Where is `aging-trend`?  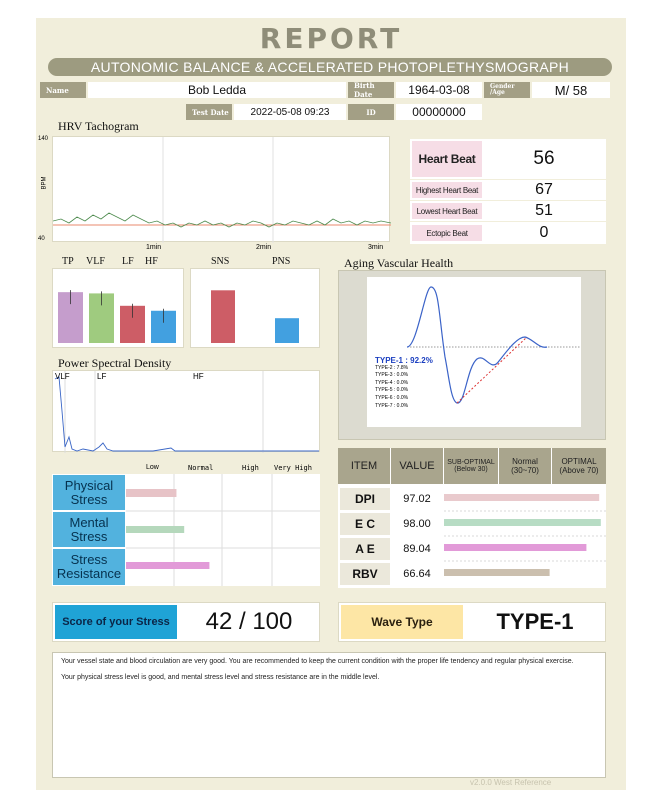
aging-trend is located at coordinates (492, 370).